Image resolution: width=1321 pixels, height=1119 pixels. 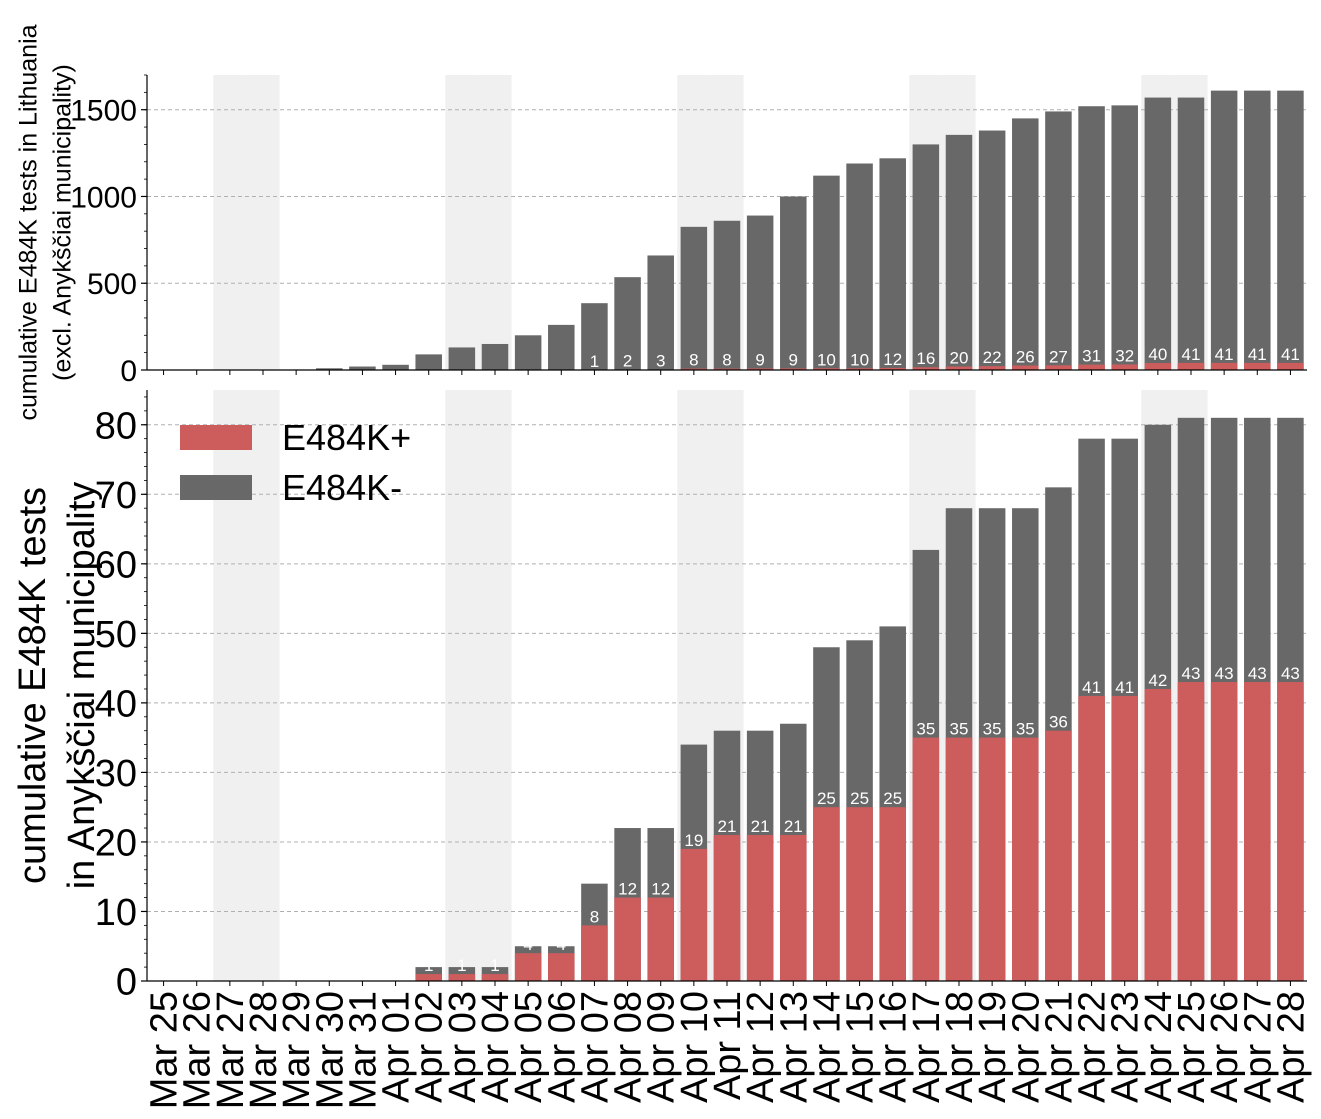 What do you see at coordinates (103, 111) in the screenshot?
I see `y-tick-label: 1500` at bounding box center [103, 111].